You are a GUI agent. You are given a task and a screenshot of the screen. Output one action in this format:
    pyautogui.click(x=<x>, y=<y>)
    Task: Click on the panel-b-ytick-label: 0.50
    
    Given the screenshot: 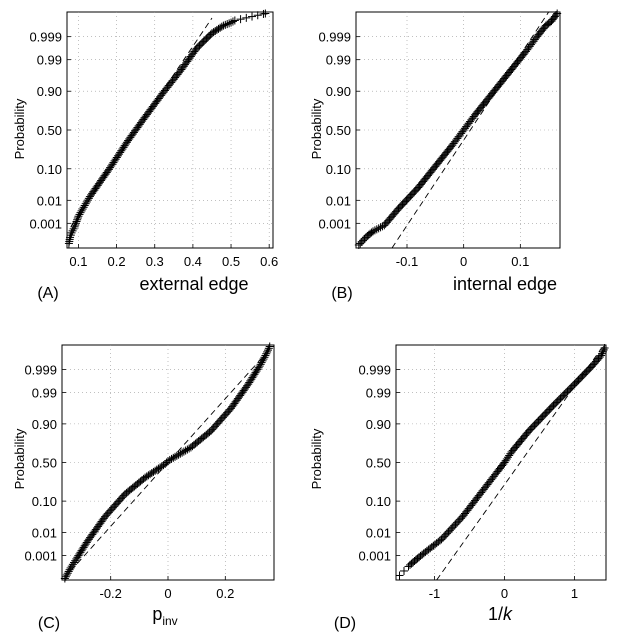 What is the action you would take?
    pyautogui.click(x=338, y=130)
    